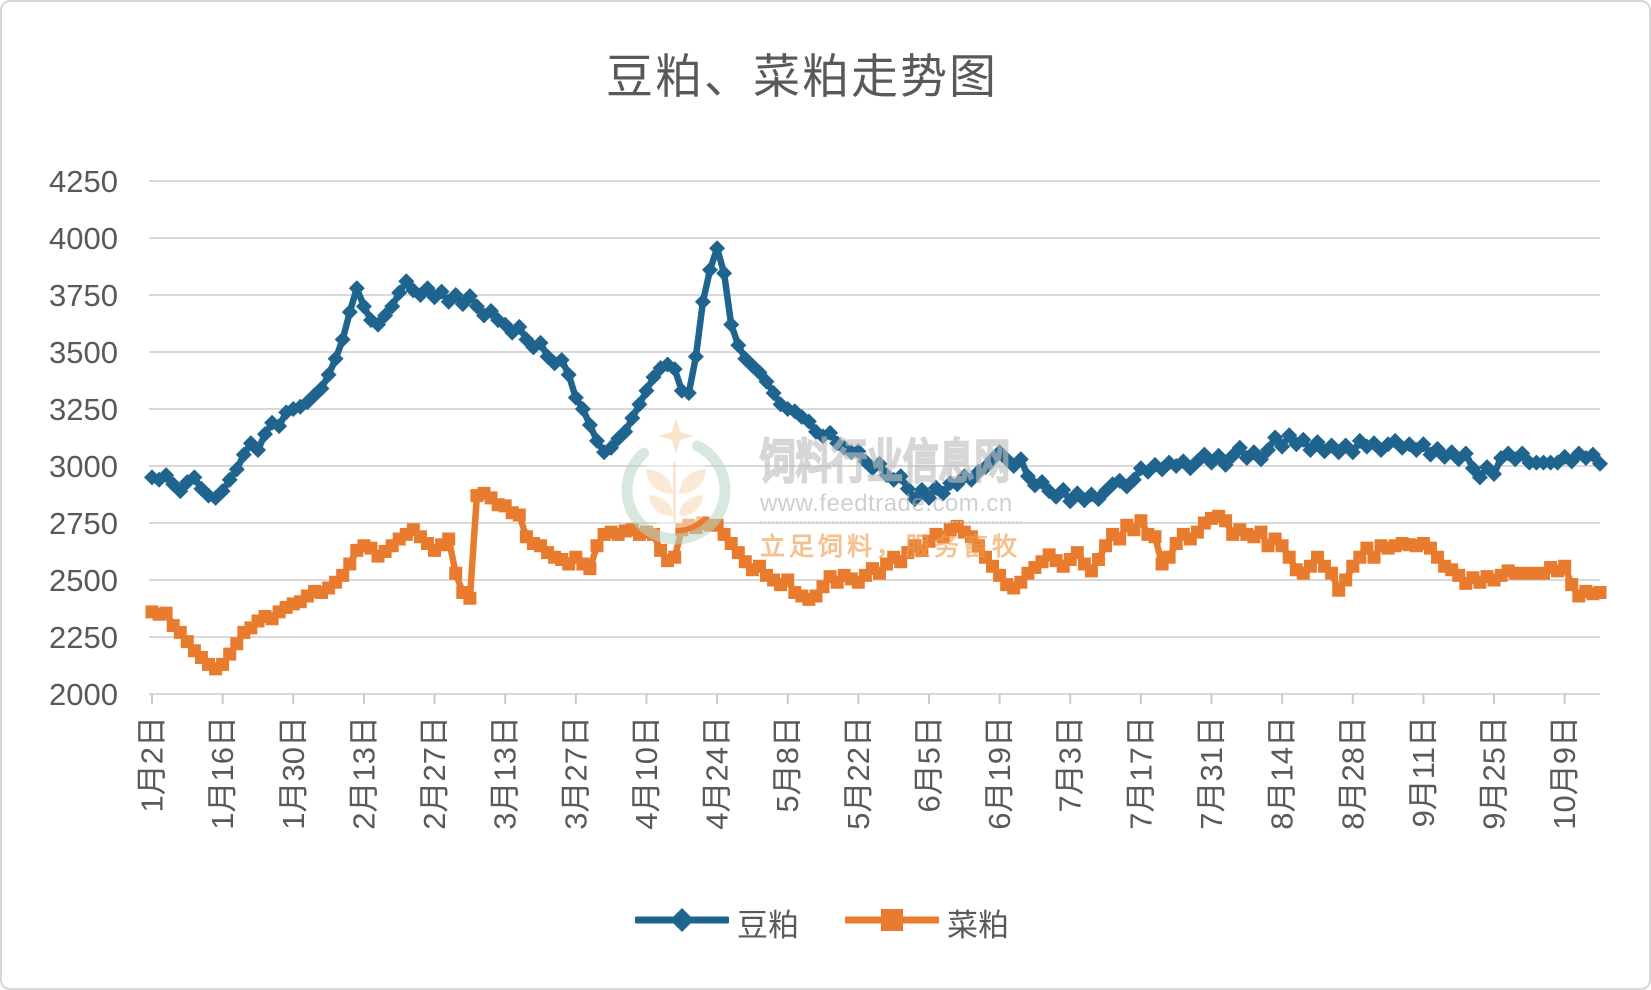 This screenshot has height=990, width=1651. What do you see at coordinates (83, 181) in the screenshot?
I see `svg-text: 4250` at bounding box center [83, 181].